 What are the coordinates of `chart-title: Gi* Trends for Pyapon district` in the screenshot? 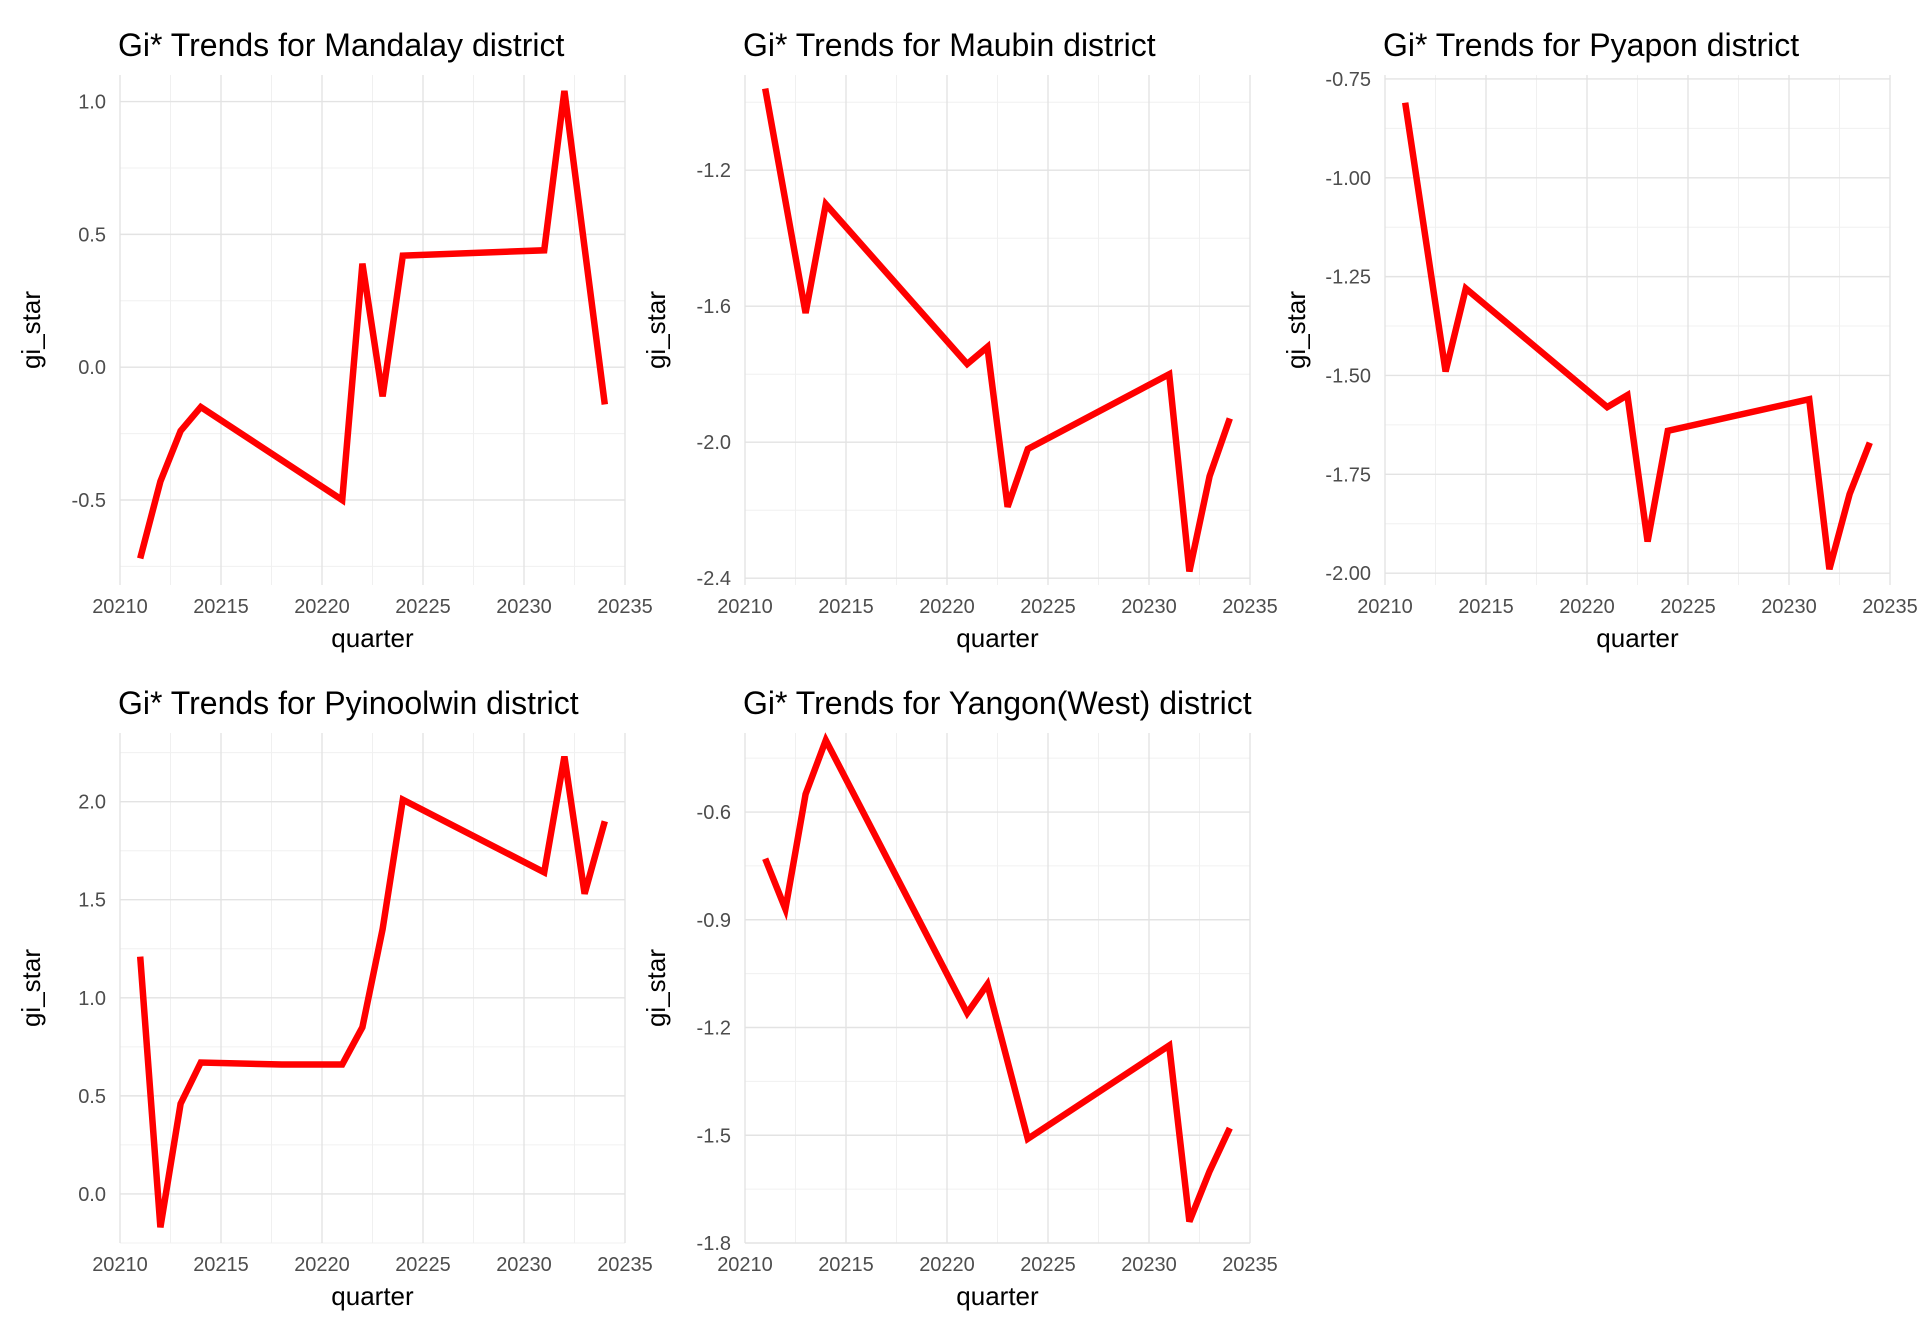 It's located at (1591, 45).